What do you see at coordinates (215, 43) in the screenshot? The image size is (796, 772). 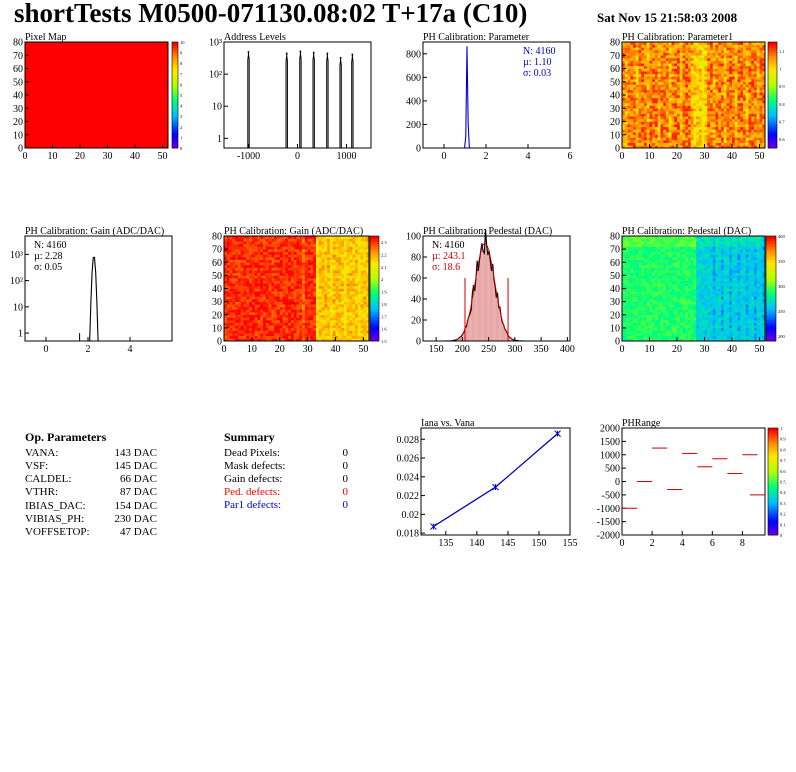 I see `y-tick-label: 10³` at bounding box center [215, 43].